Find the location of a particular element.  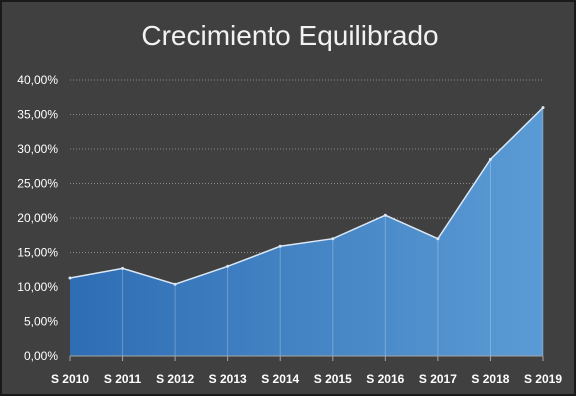

y-tick-label: 40,00% is located at coordinates (37, 80).